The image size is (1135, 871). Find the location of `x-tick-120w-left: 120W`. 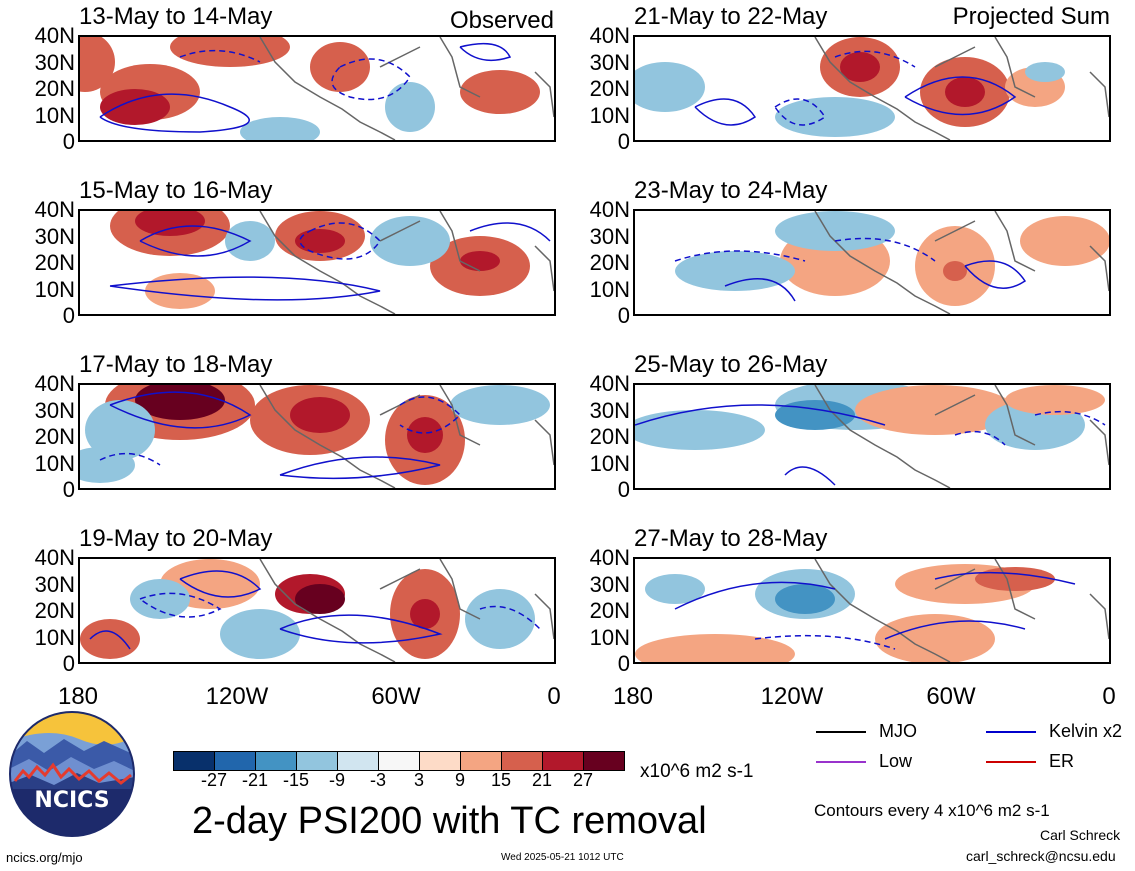

x-tick-120w-left: 120W is located at coordinates (237, 696).